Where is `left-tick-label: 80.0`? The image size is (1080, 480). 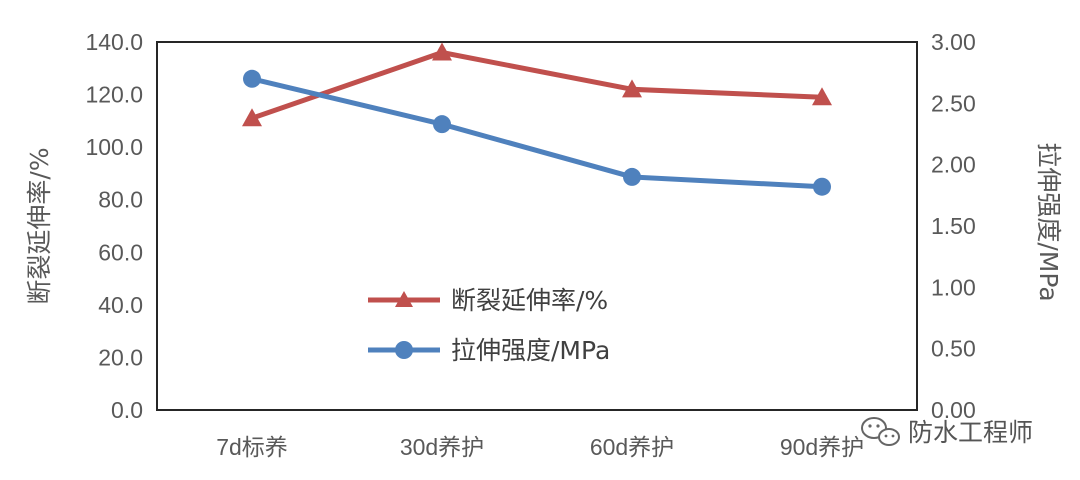 left-tick-label: 80.0 is located at coordinates (120, 200).